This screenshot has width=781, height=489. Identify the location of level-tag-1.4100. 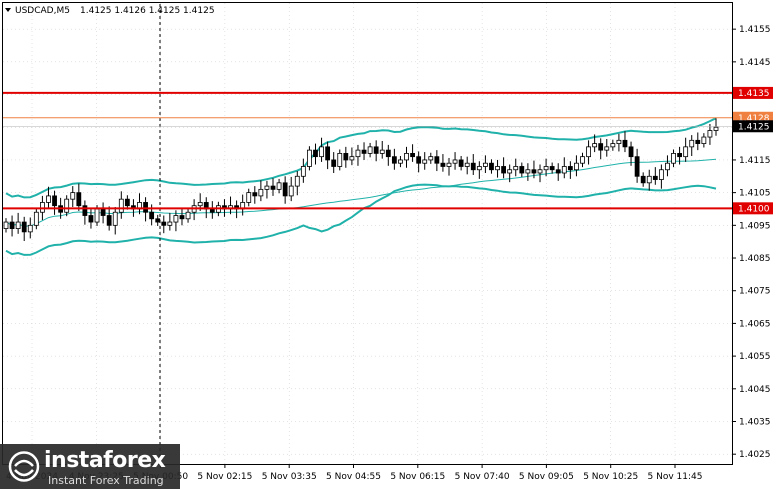
(753, 208).